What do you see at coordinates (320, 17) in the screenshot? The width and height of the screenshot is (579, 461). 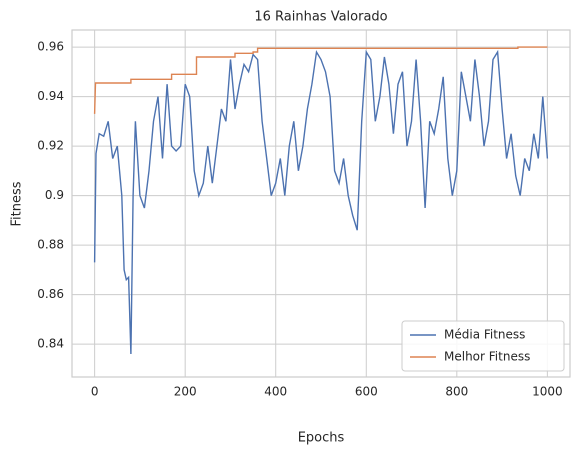 I see `chart-title: 16 Rainhas Valorado` at bounding box center [320, 17].